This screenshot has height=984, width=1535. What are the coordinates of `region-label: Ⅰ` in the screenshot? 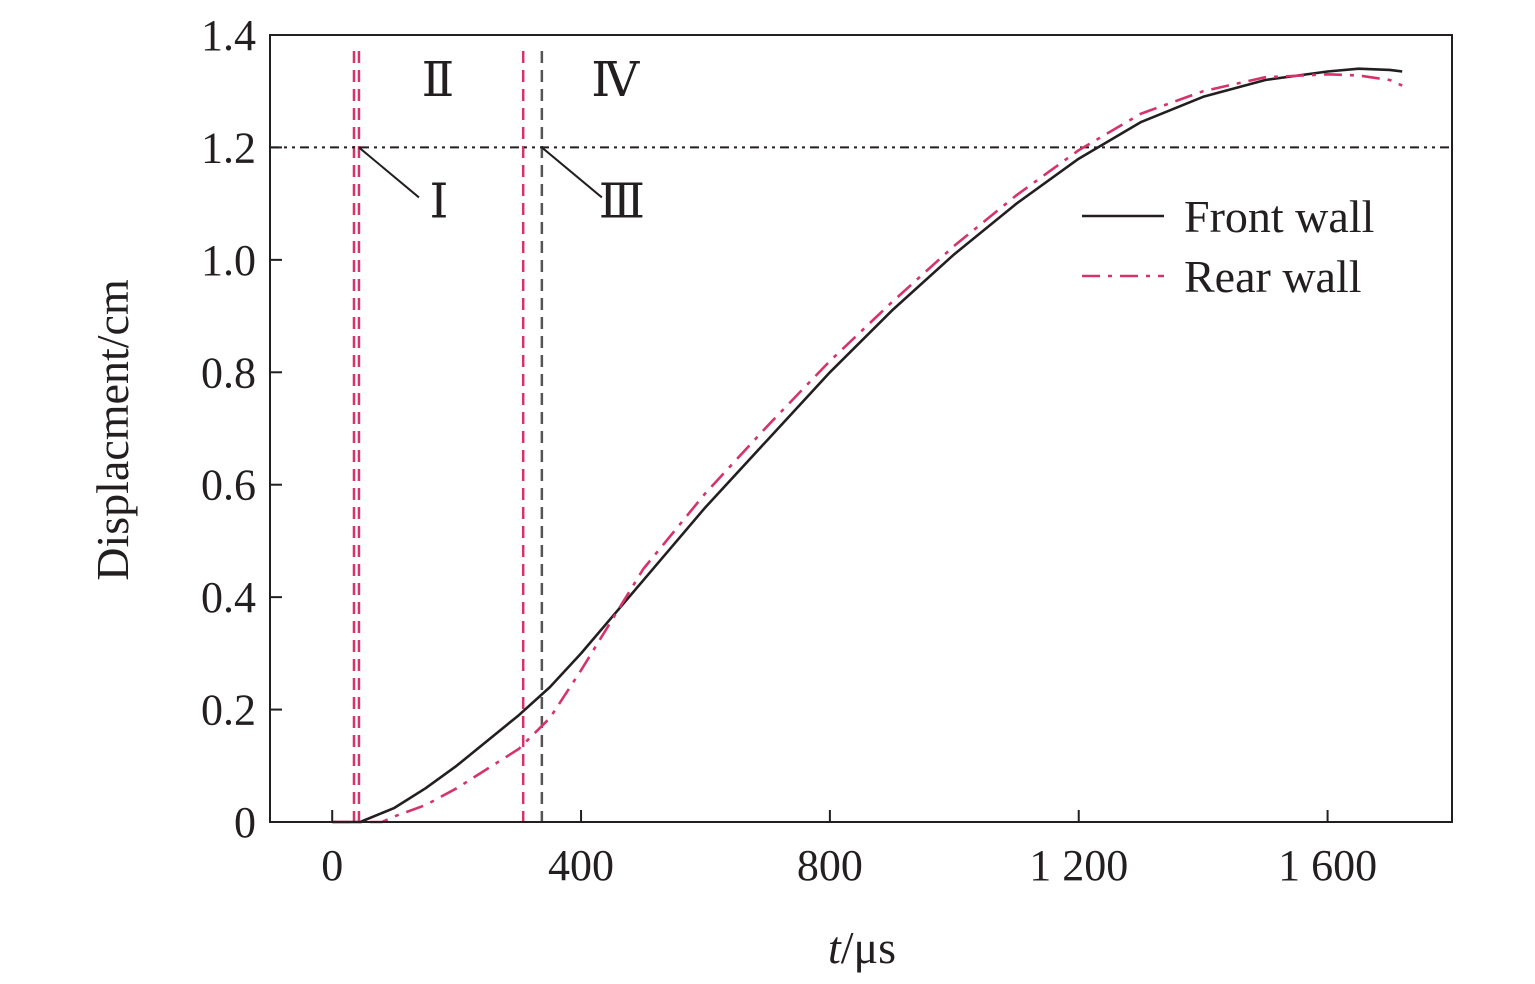 It's located at (438, 201).